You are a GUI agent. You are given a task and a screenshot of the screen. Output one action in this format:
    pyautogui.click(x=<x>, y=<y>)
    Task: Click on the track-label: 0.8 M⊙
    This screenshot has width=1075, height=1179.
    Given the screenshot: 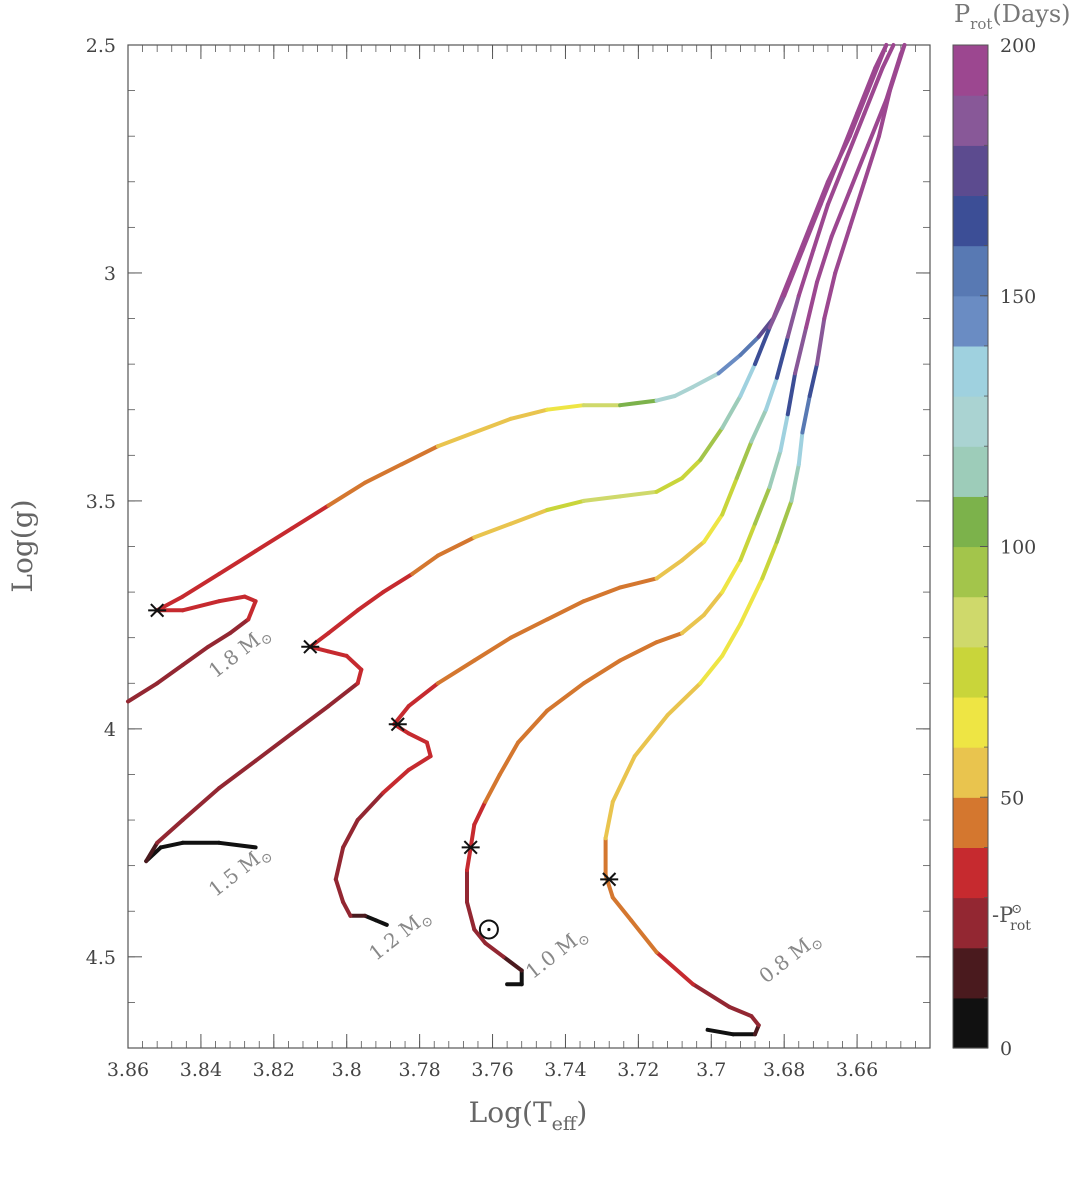 What is the action you would take?
    pyautogui.click(x=790, y=958)
    